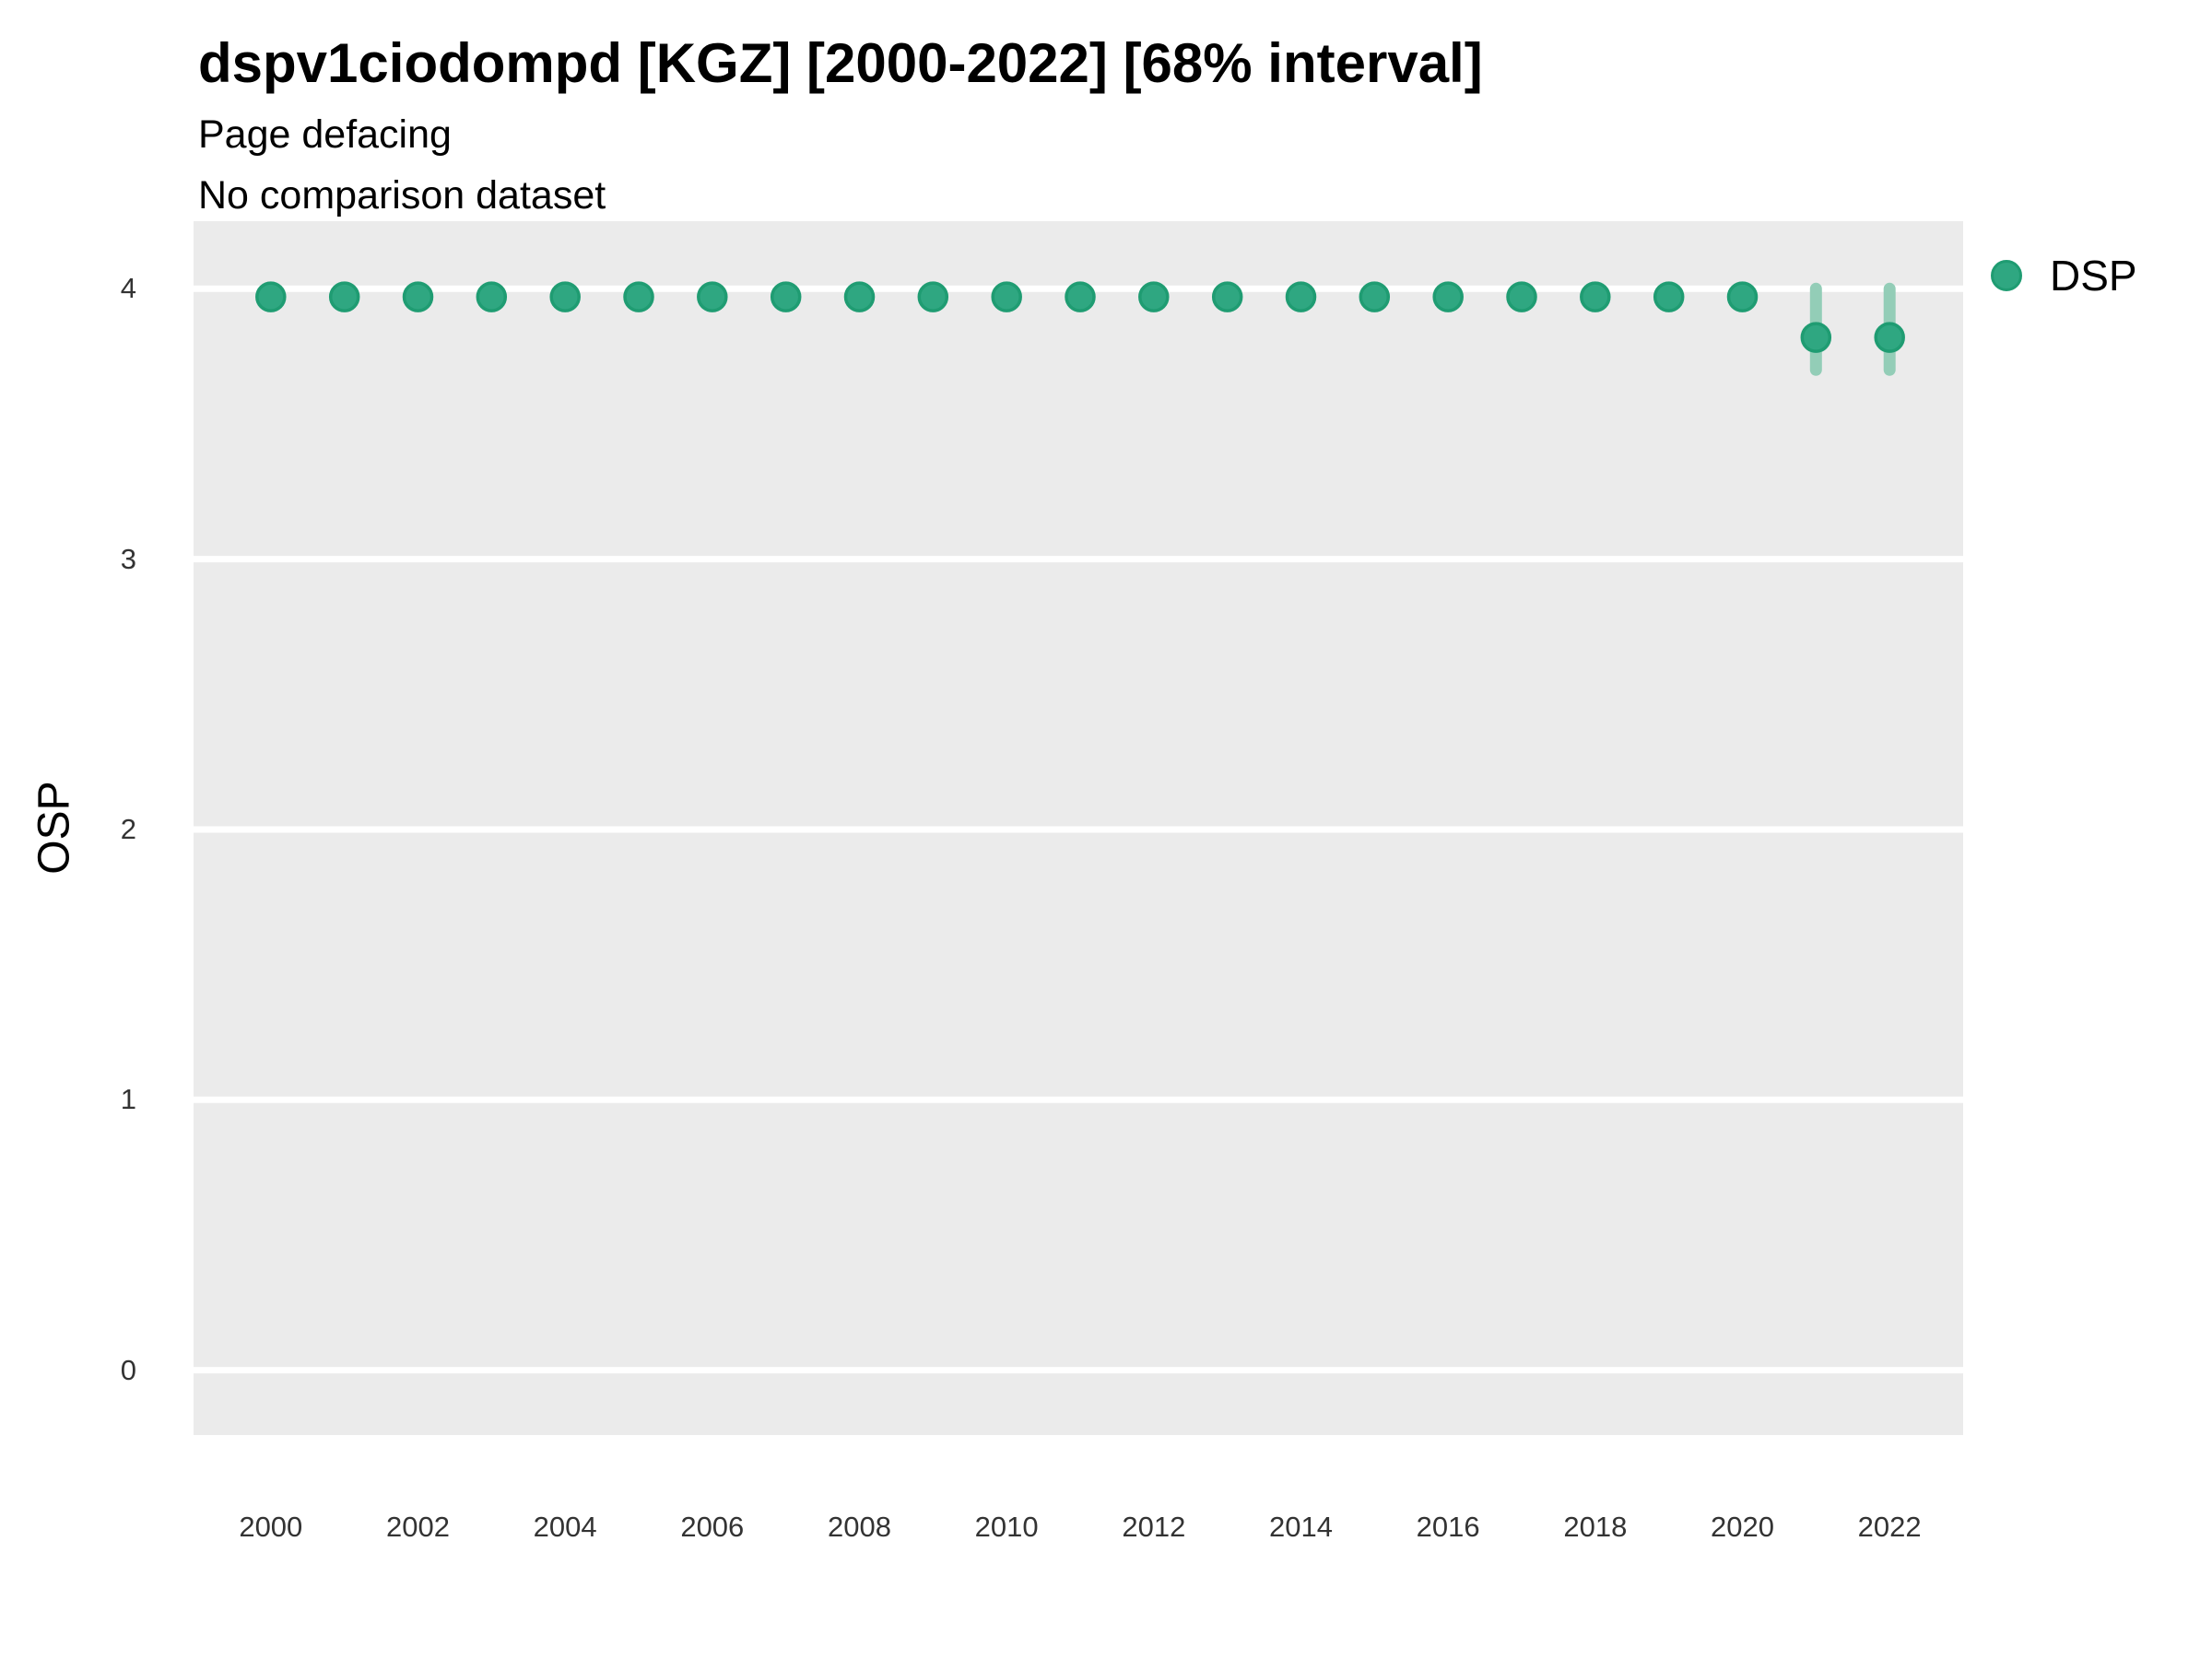 This screenshot has height=1659, width=2212. What do you see at coordinates (1448, 296) in the screenshot?
I see `data-point-2016` at bounding box center [1448, 296].